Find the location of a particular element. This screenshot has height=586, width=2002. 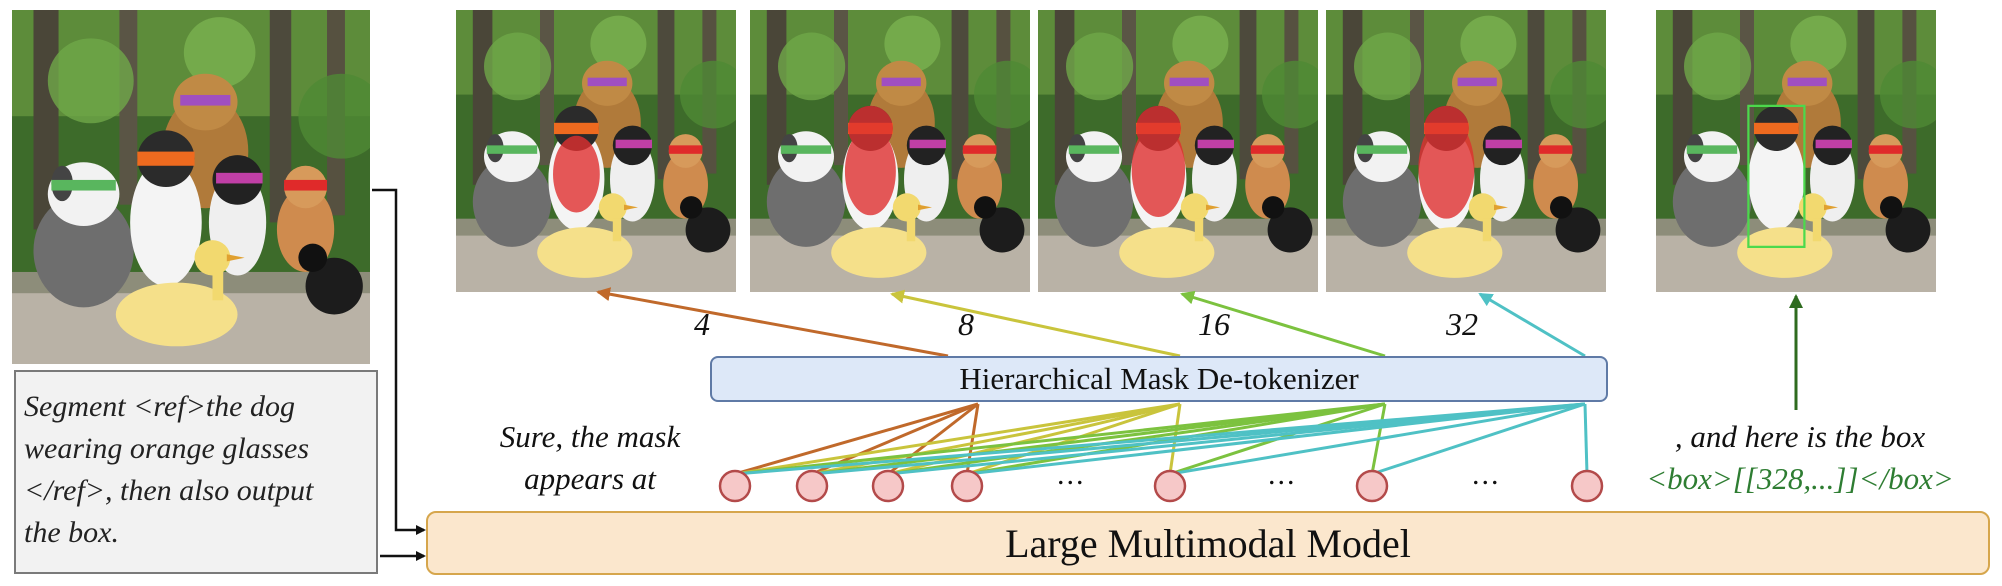

fan-line-group3-token6 is located at coordinates (1586, 439).